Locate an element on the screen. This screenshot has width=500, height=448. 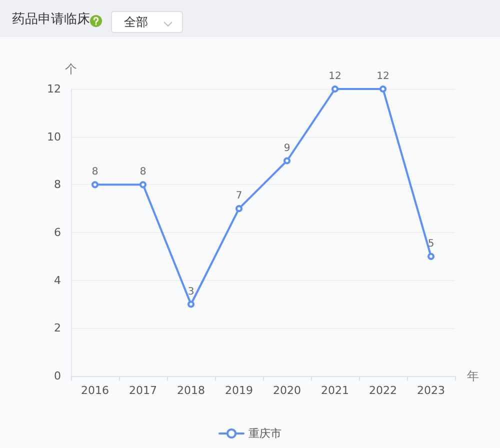
data-label: 9 is located at coordinates (287, 148).